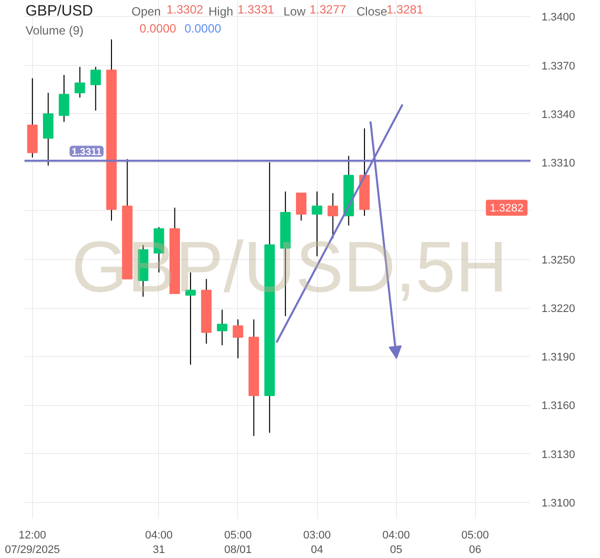 The width and height of the screenshot is (600, 558). Describe the element at coordinates (328, 9) in the screenshot. I see `annotation: 1.3277` at that location.